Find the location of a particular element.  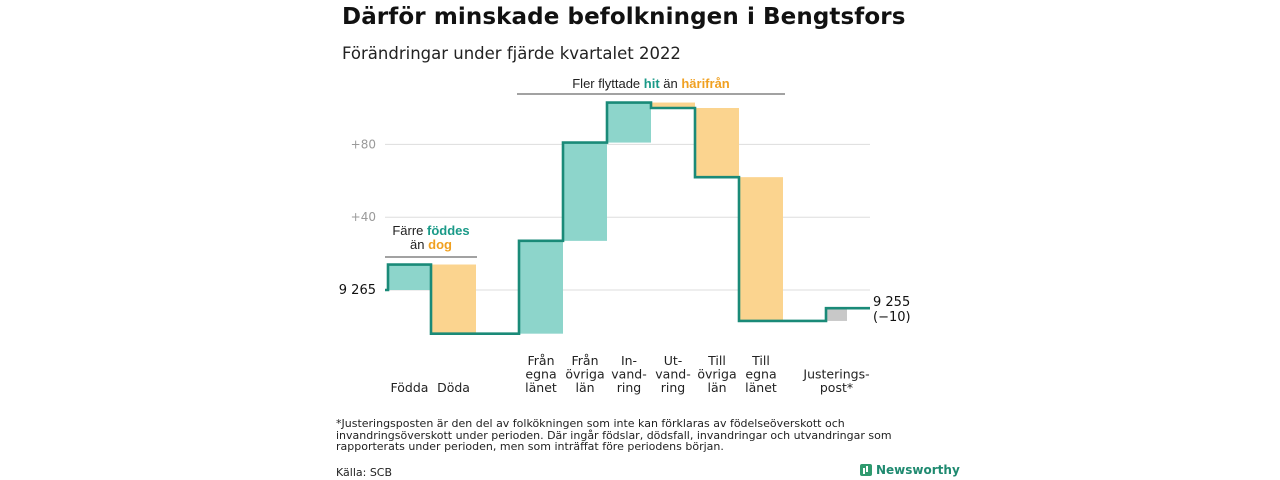

source-label: Källa: SCB is located at coordinates (364, 472).